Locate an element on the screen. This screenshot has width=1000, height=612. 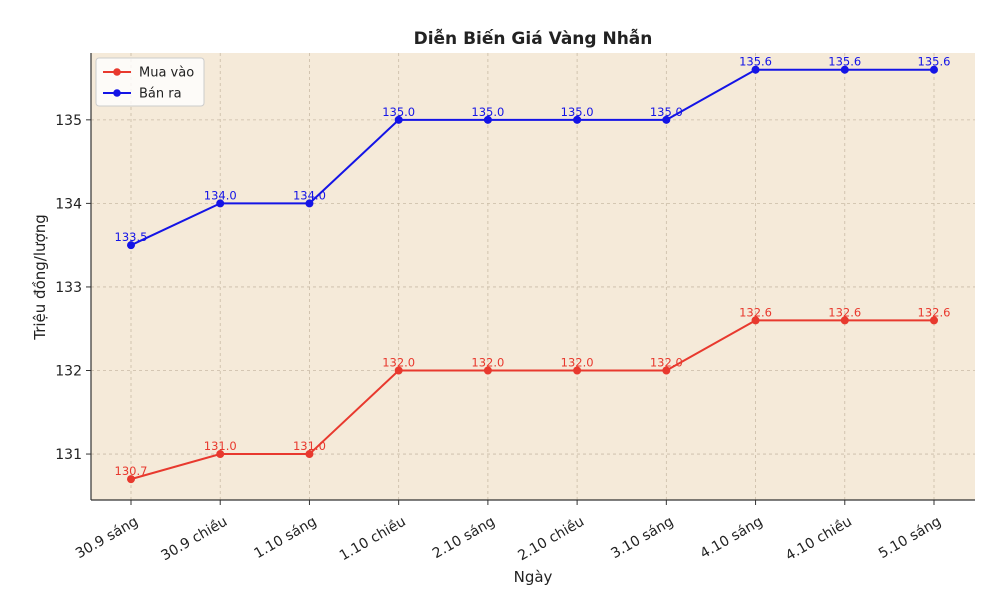
legend-label-mua-vao: Mua vào is located at coordinates (166, 73).